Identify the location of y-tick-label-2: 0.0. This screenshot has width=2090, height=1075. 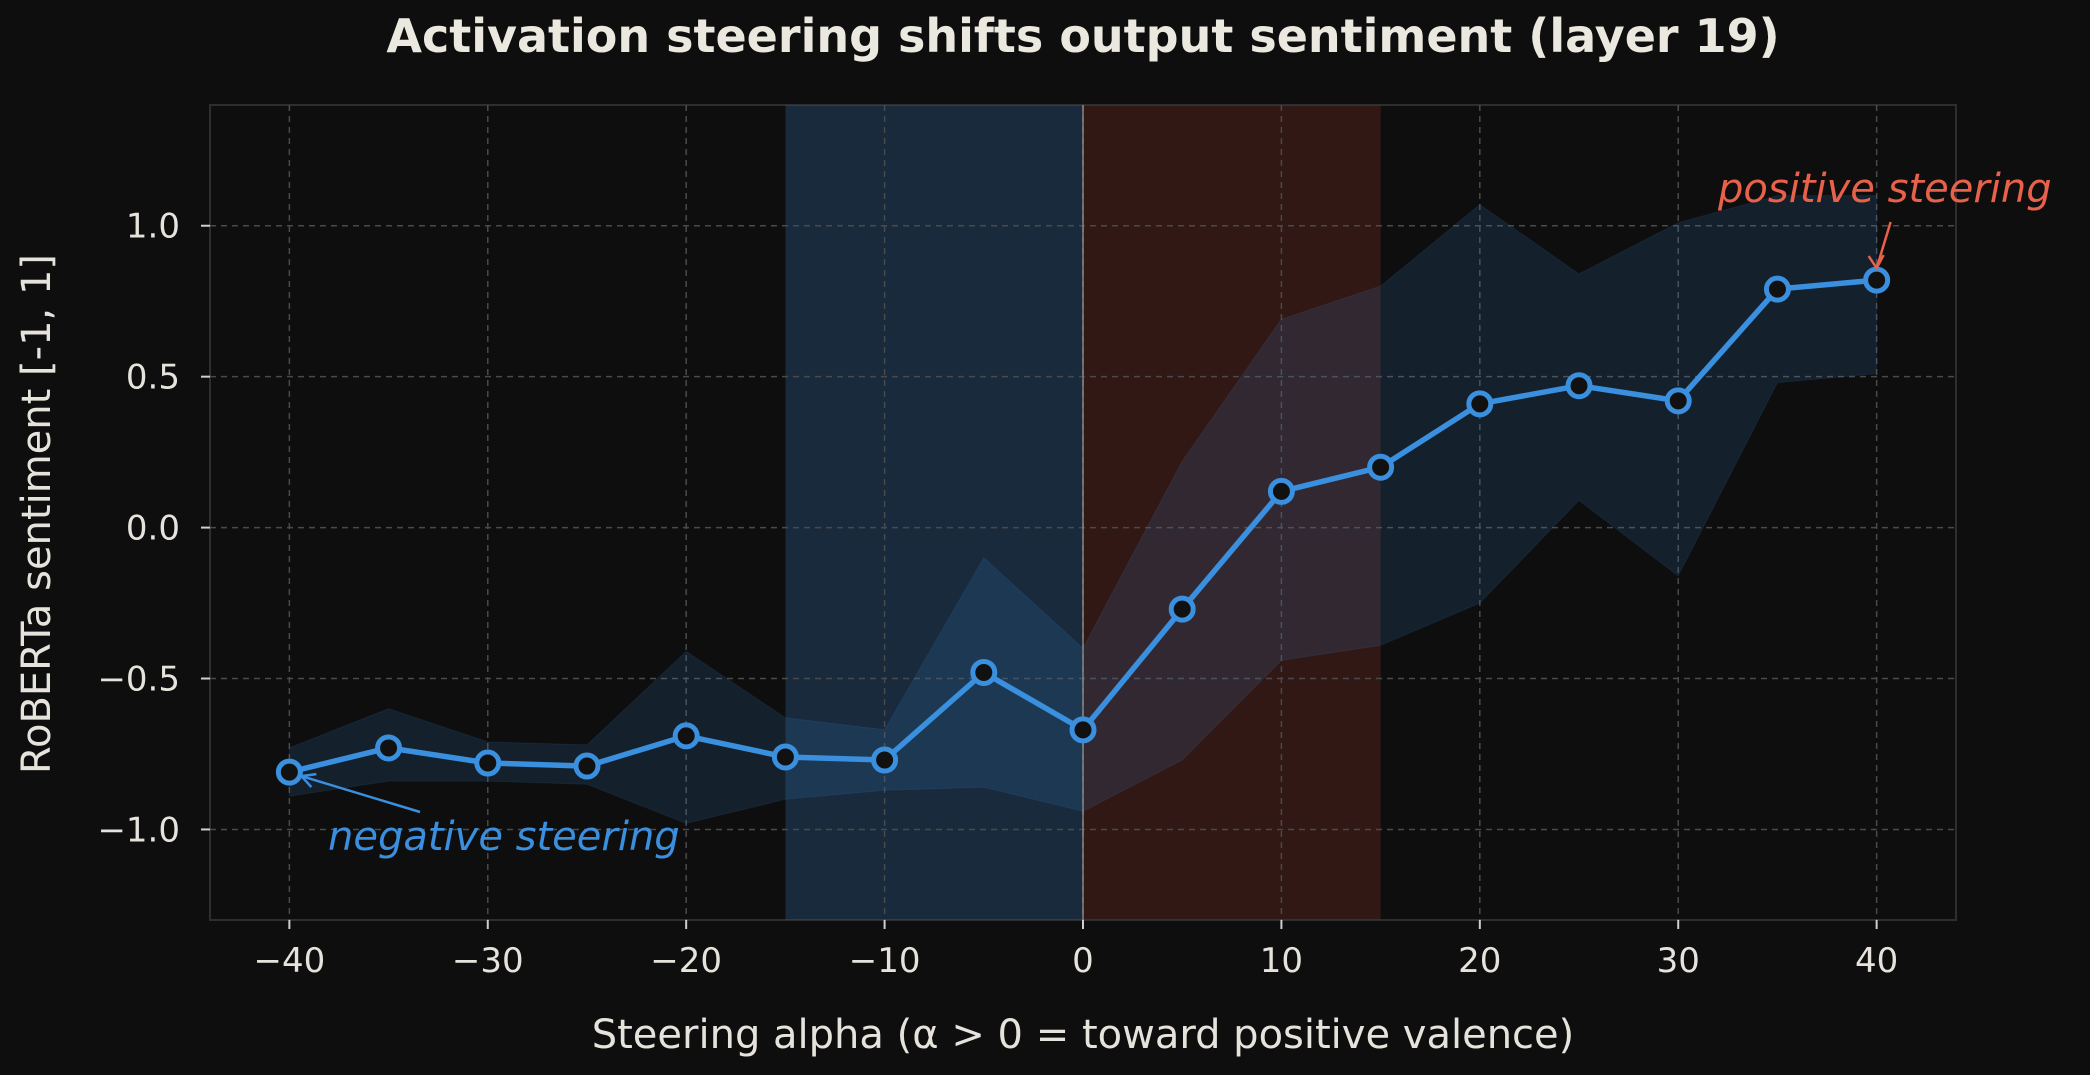
(153, 529).